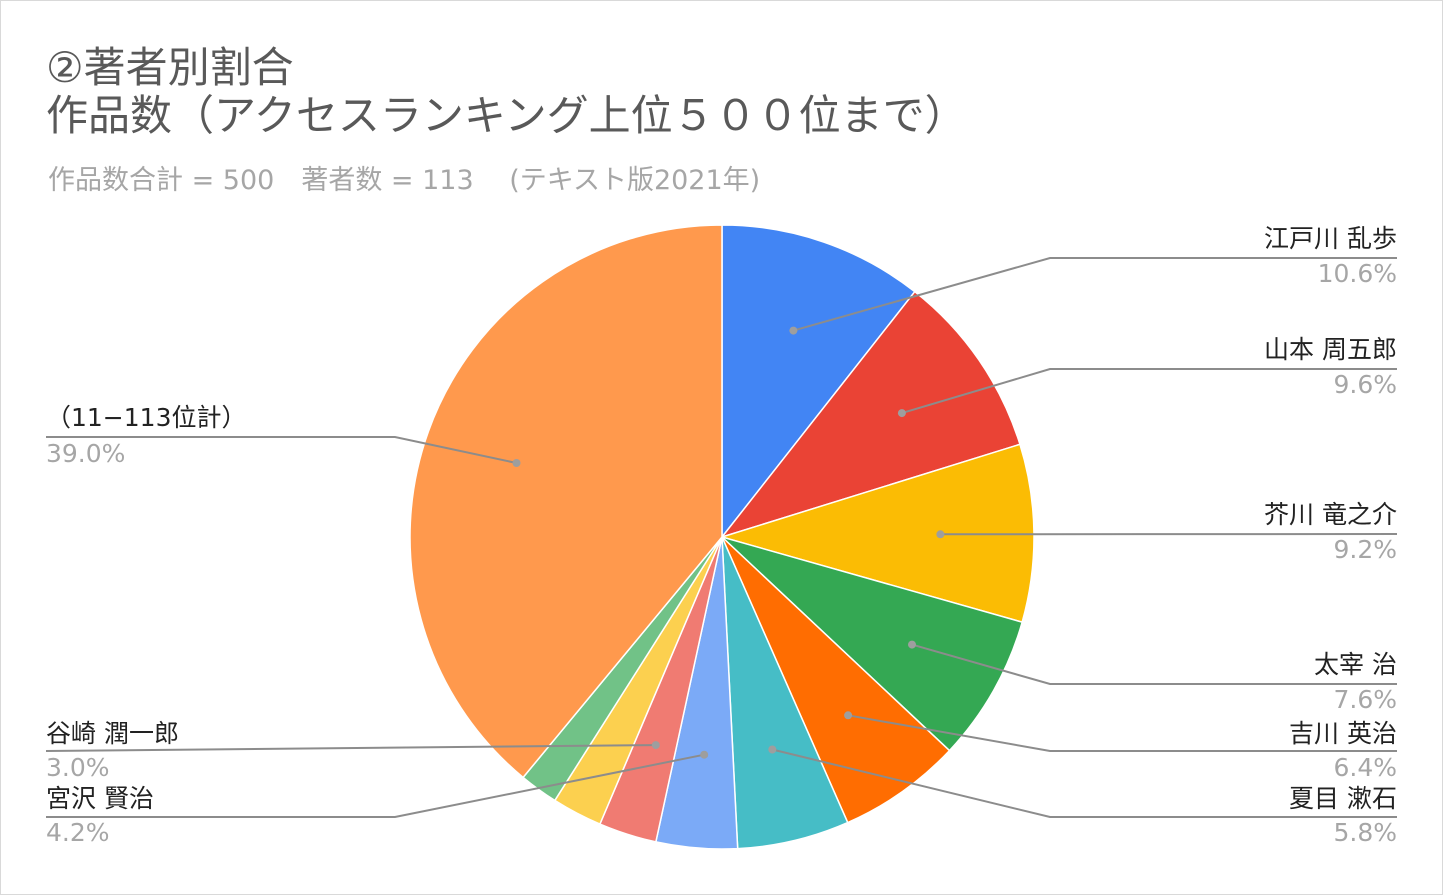 This screenshot has width=1443, height=895. I want to click on chart-title-line2: 作品数（アクセスランキング上位５００位まで）, so click(506, 115).